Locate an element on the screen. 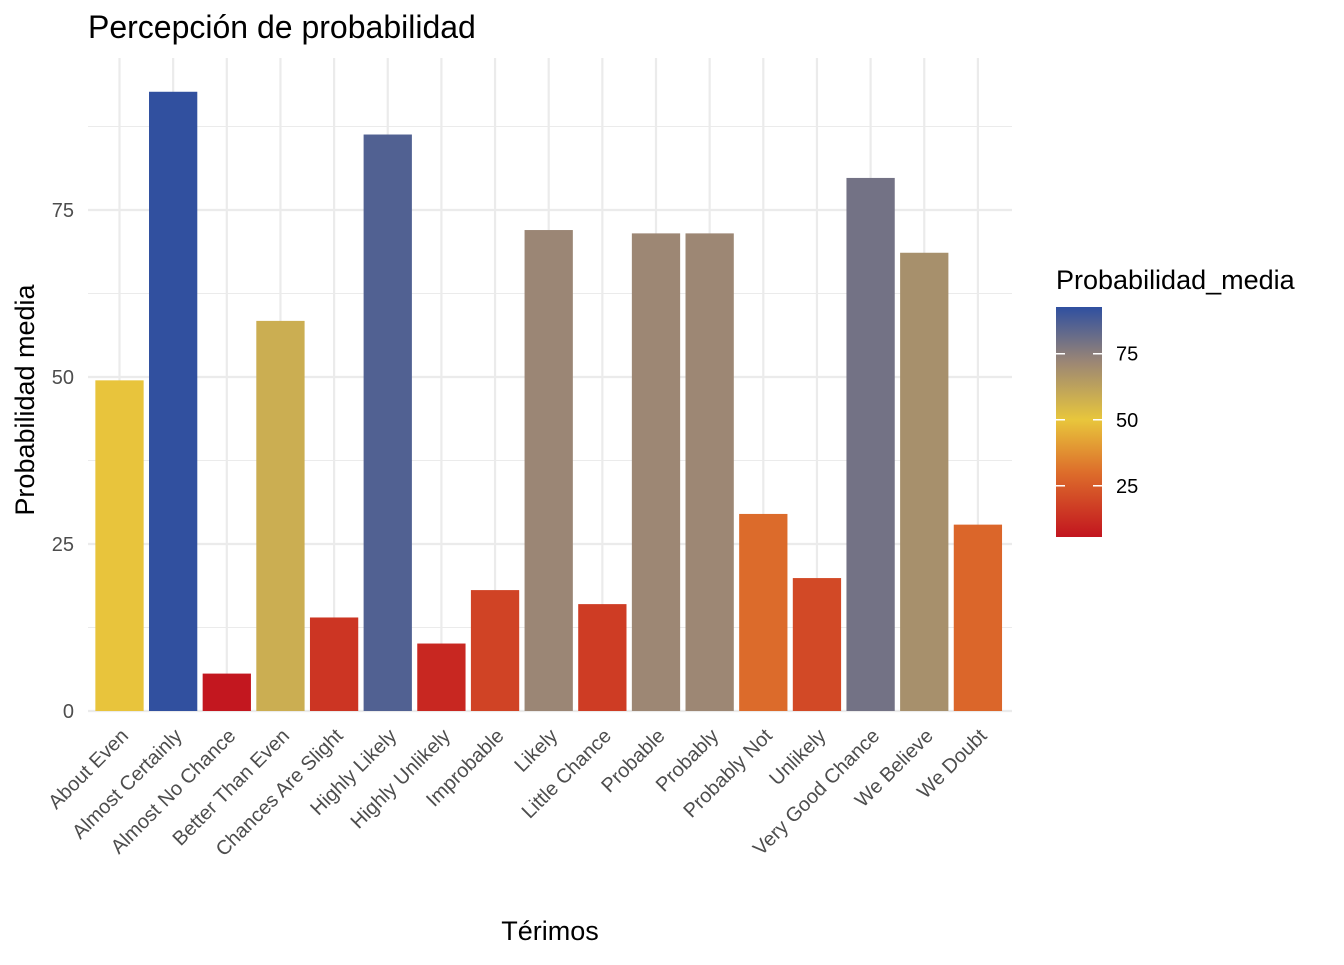 Image resolution: width=1344 pixels, height=965 pixels. legend-colorbar is located at coordinates (1079, 422).